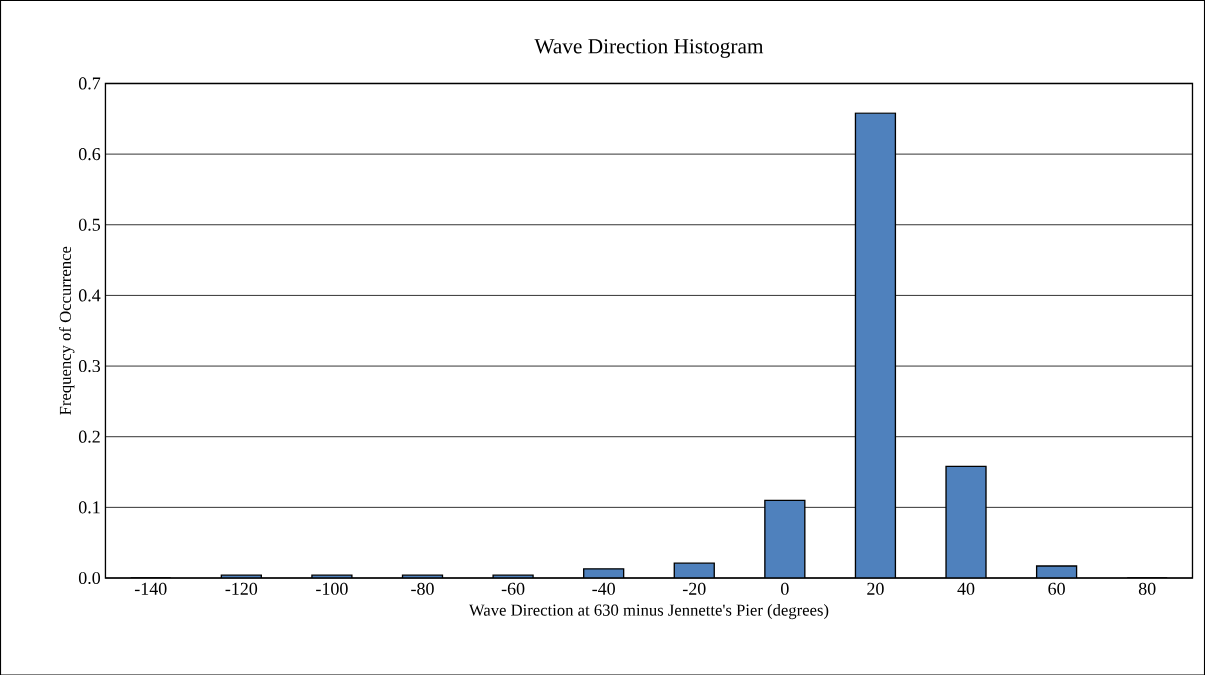 This screenshot has width=1205, height=675. What do you see at coordinates (648, 611) in the screenshot?
I see `x-axis-title: Wave Direction at 630 minus Jennette's Pier (degrees)` at bounding box center [648, 611].